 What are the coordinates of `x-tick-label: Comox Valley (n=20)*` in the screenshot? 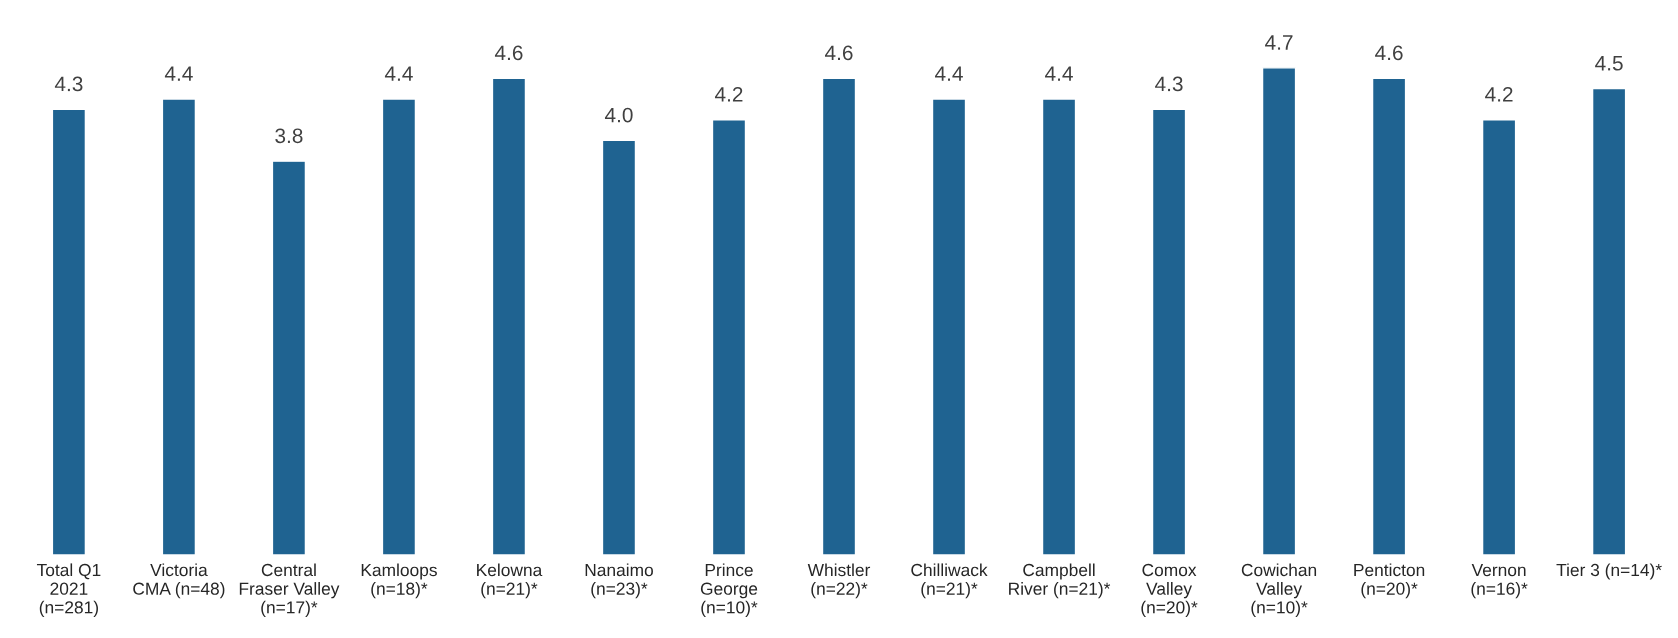 It's located at (1169, 590).